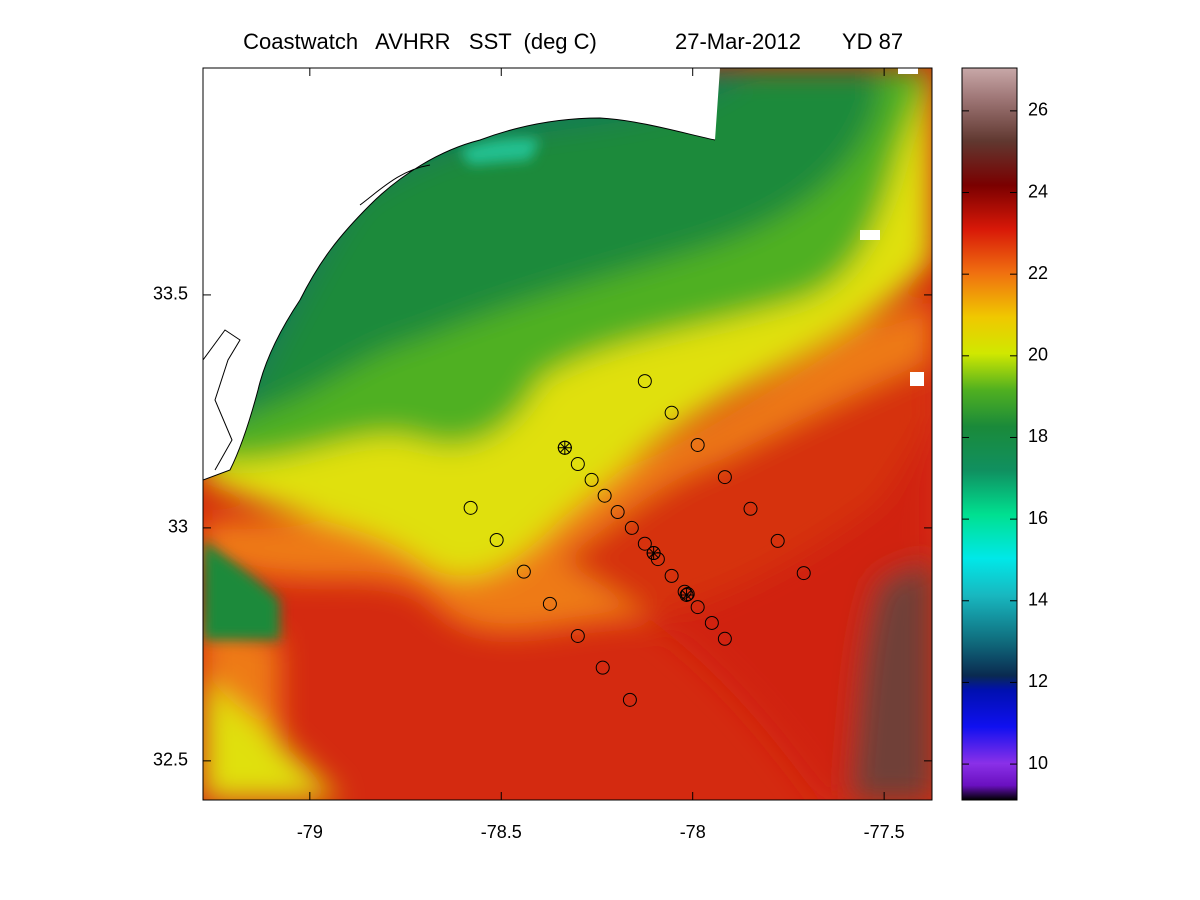 The width and height of the screenshot is (1200, 900). I want to click on colorbar-tick-label: 14, so click(1038, 600).